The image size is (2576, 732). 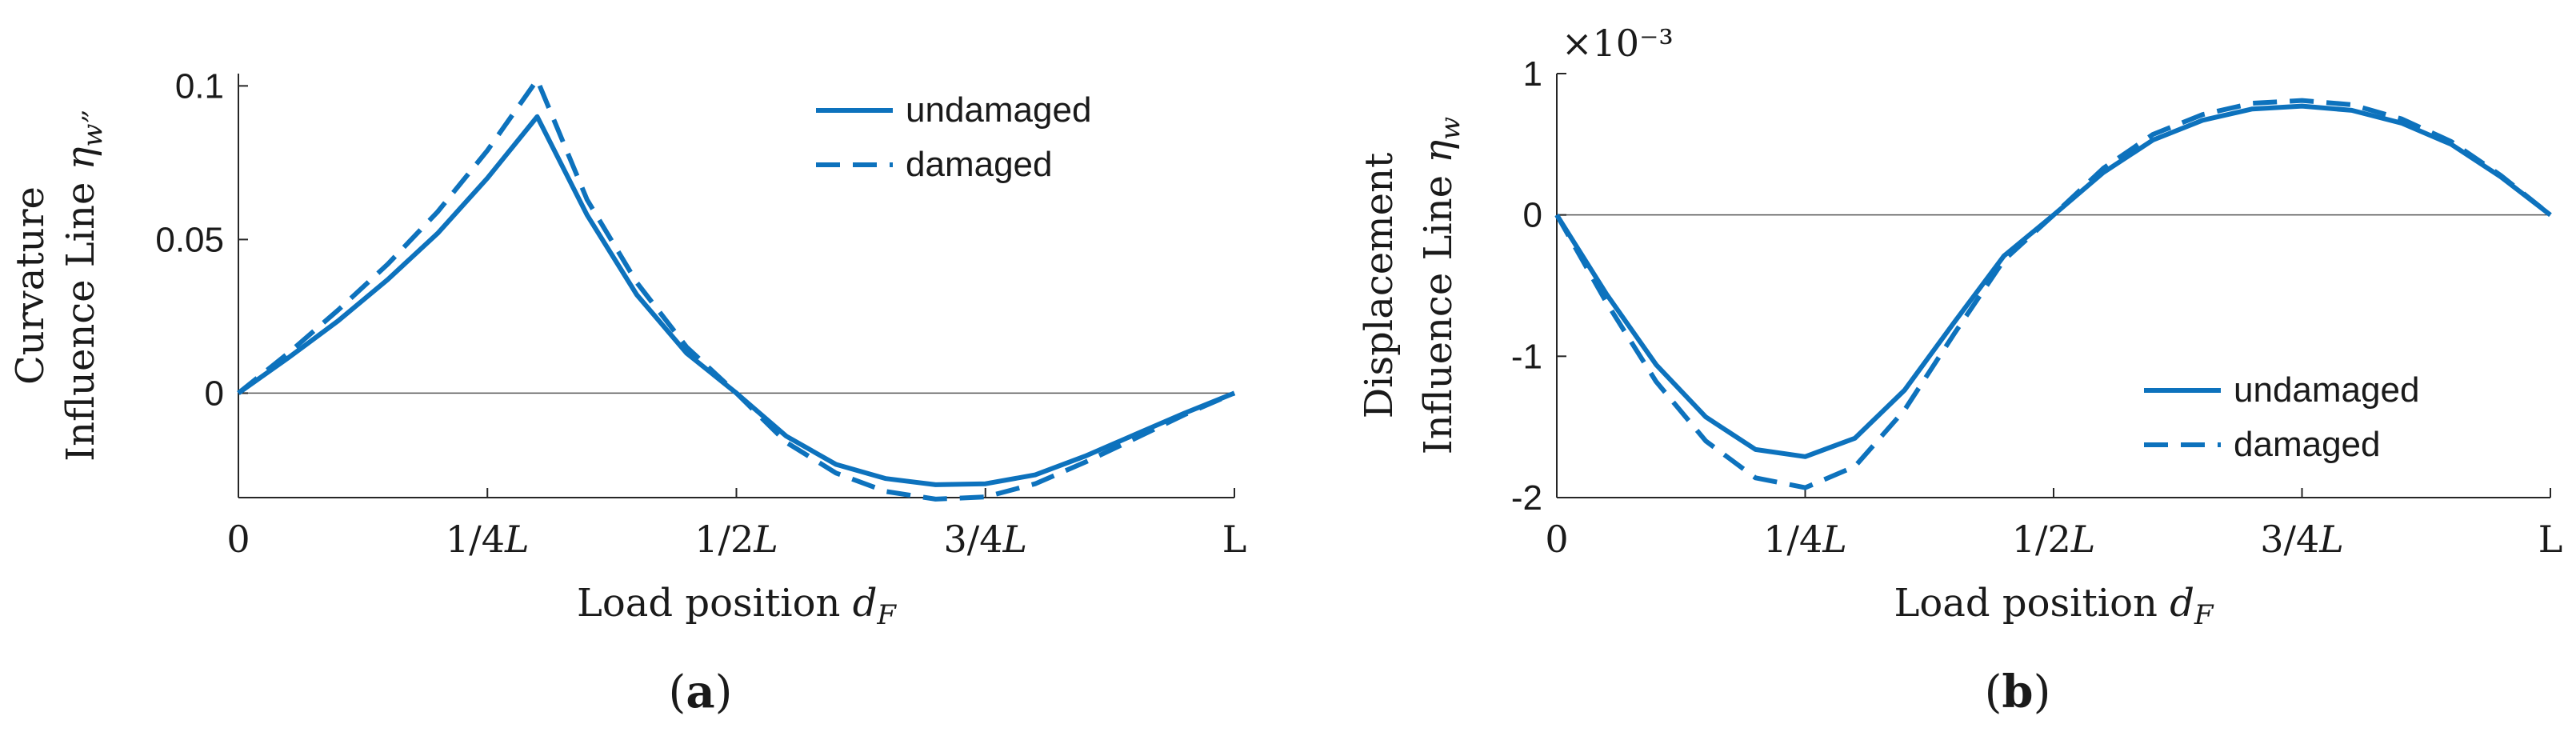 What do you see at coordinates (189, 239) in the screenshot?
I see `y-tick-label: 0.05` at bounding box center [189, 239].